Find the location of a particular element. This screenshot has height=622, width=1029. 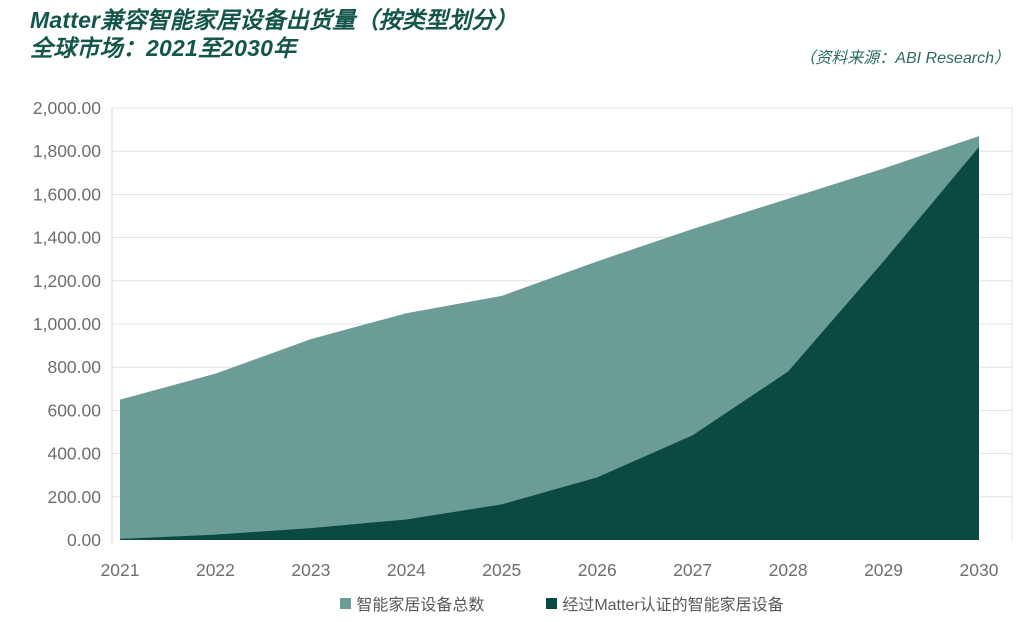

x-axis-label: 2021 is located at coordinates (120, 570).